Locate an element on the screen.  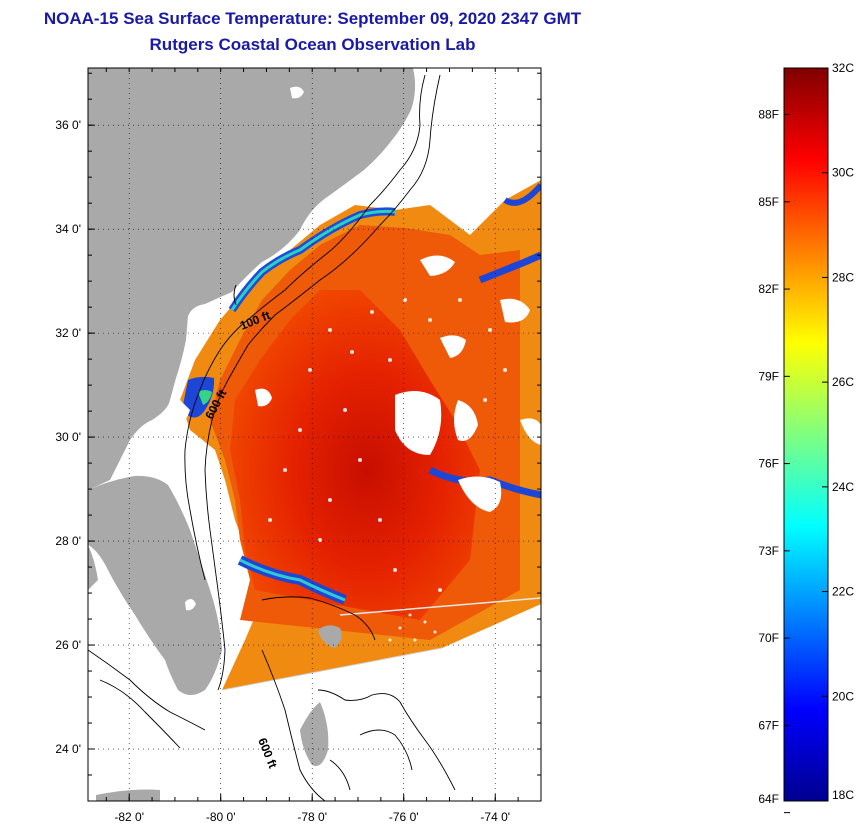
longitude-labels: -82 0' -80 0' -78 0' -76 0' -74 0' is located at coordinates (312, 817).